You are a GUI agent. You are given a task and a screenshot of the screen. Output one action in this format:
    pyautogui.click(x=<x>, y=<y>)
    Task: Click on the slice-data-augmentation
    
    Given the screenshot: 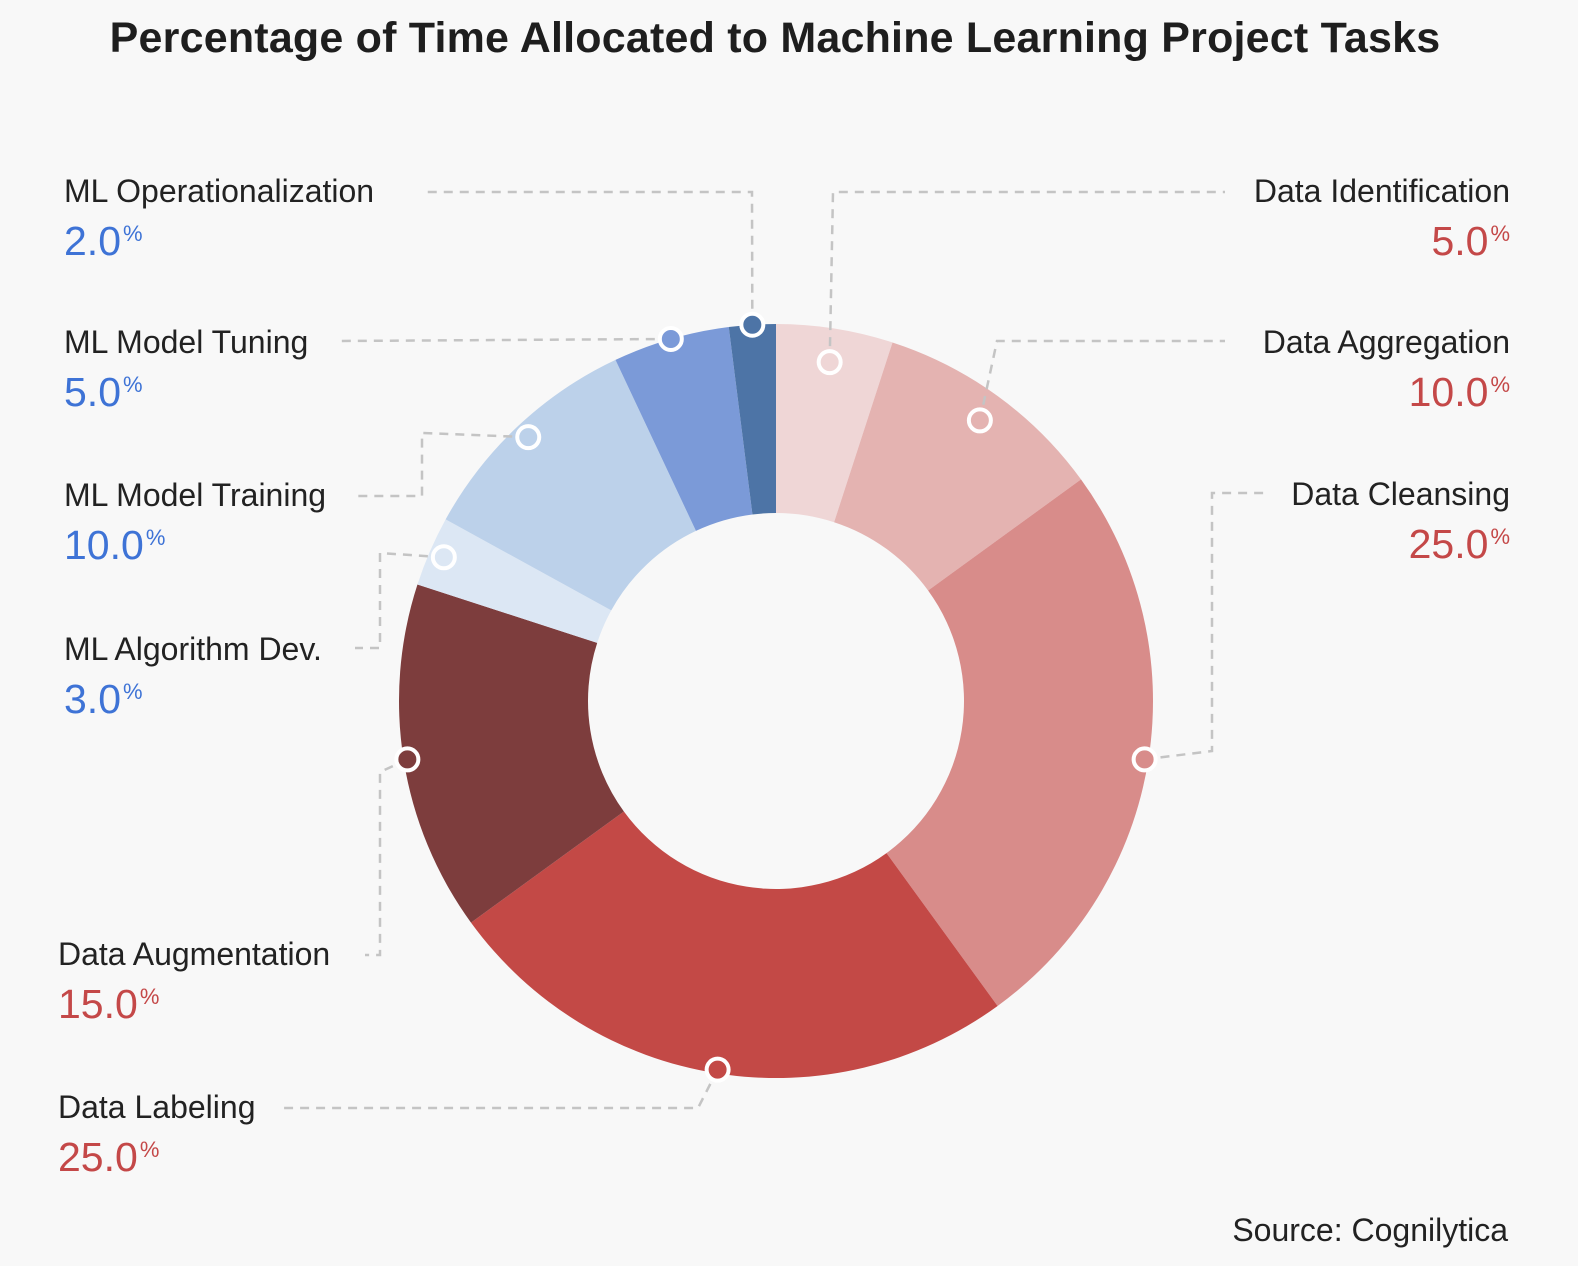 What is the action you would take?
    pyautogui.click(x=511, y=753)
    